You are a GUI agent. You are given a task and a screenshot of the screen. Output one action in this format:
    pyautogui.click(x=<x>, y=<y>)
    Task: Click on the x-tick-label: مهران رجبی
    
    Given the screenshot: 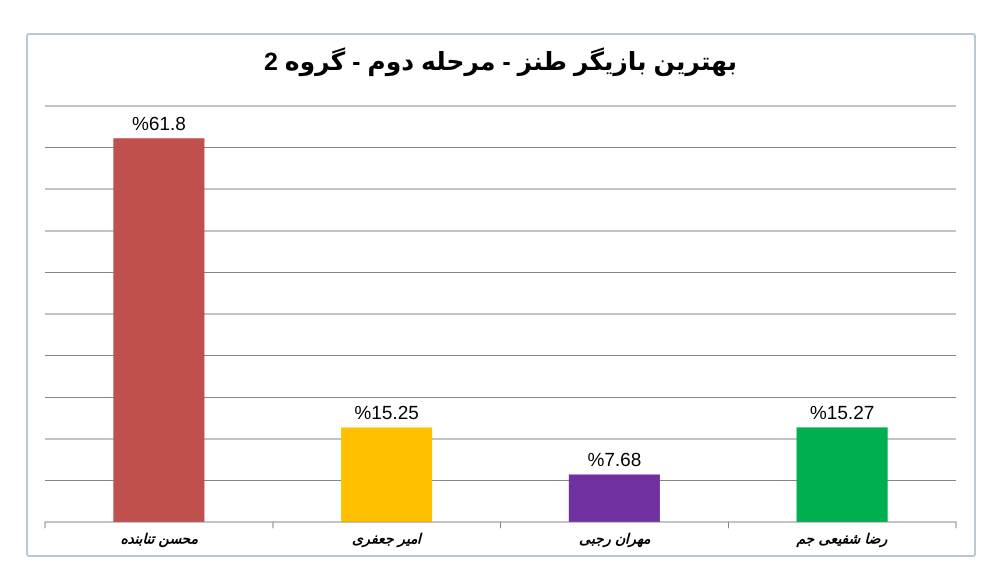 What is the action you would take?
    pyautogui.click(x=614, y=539)
    